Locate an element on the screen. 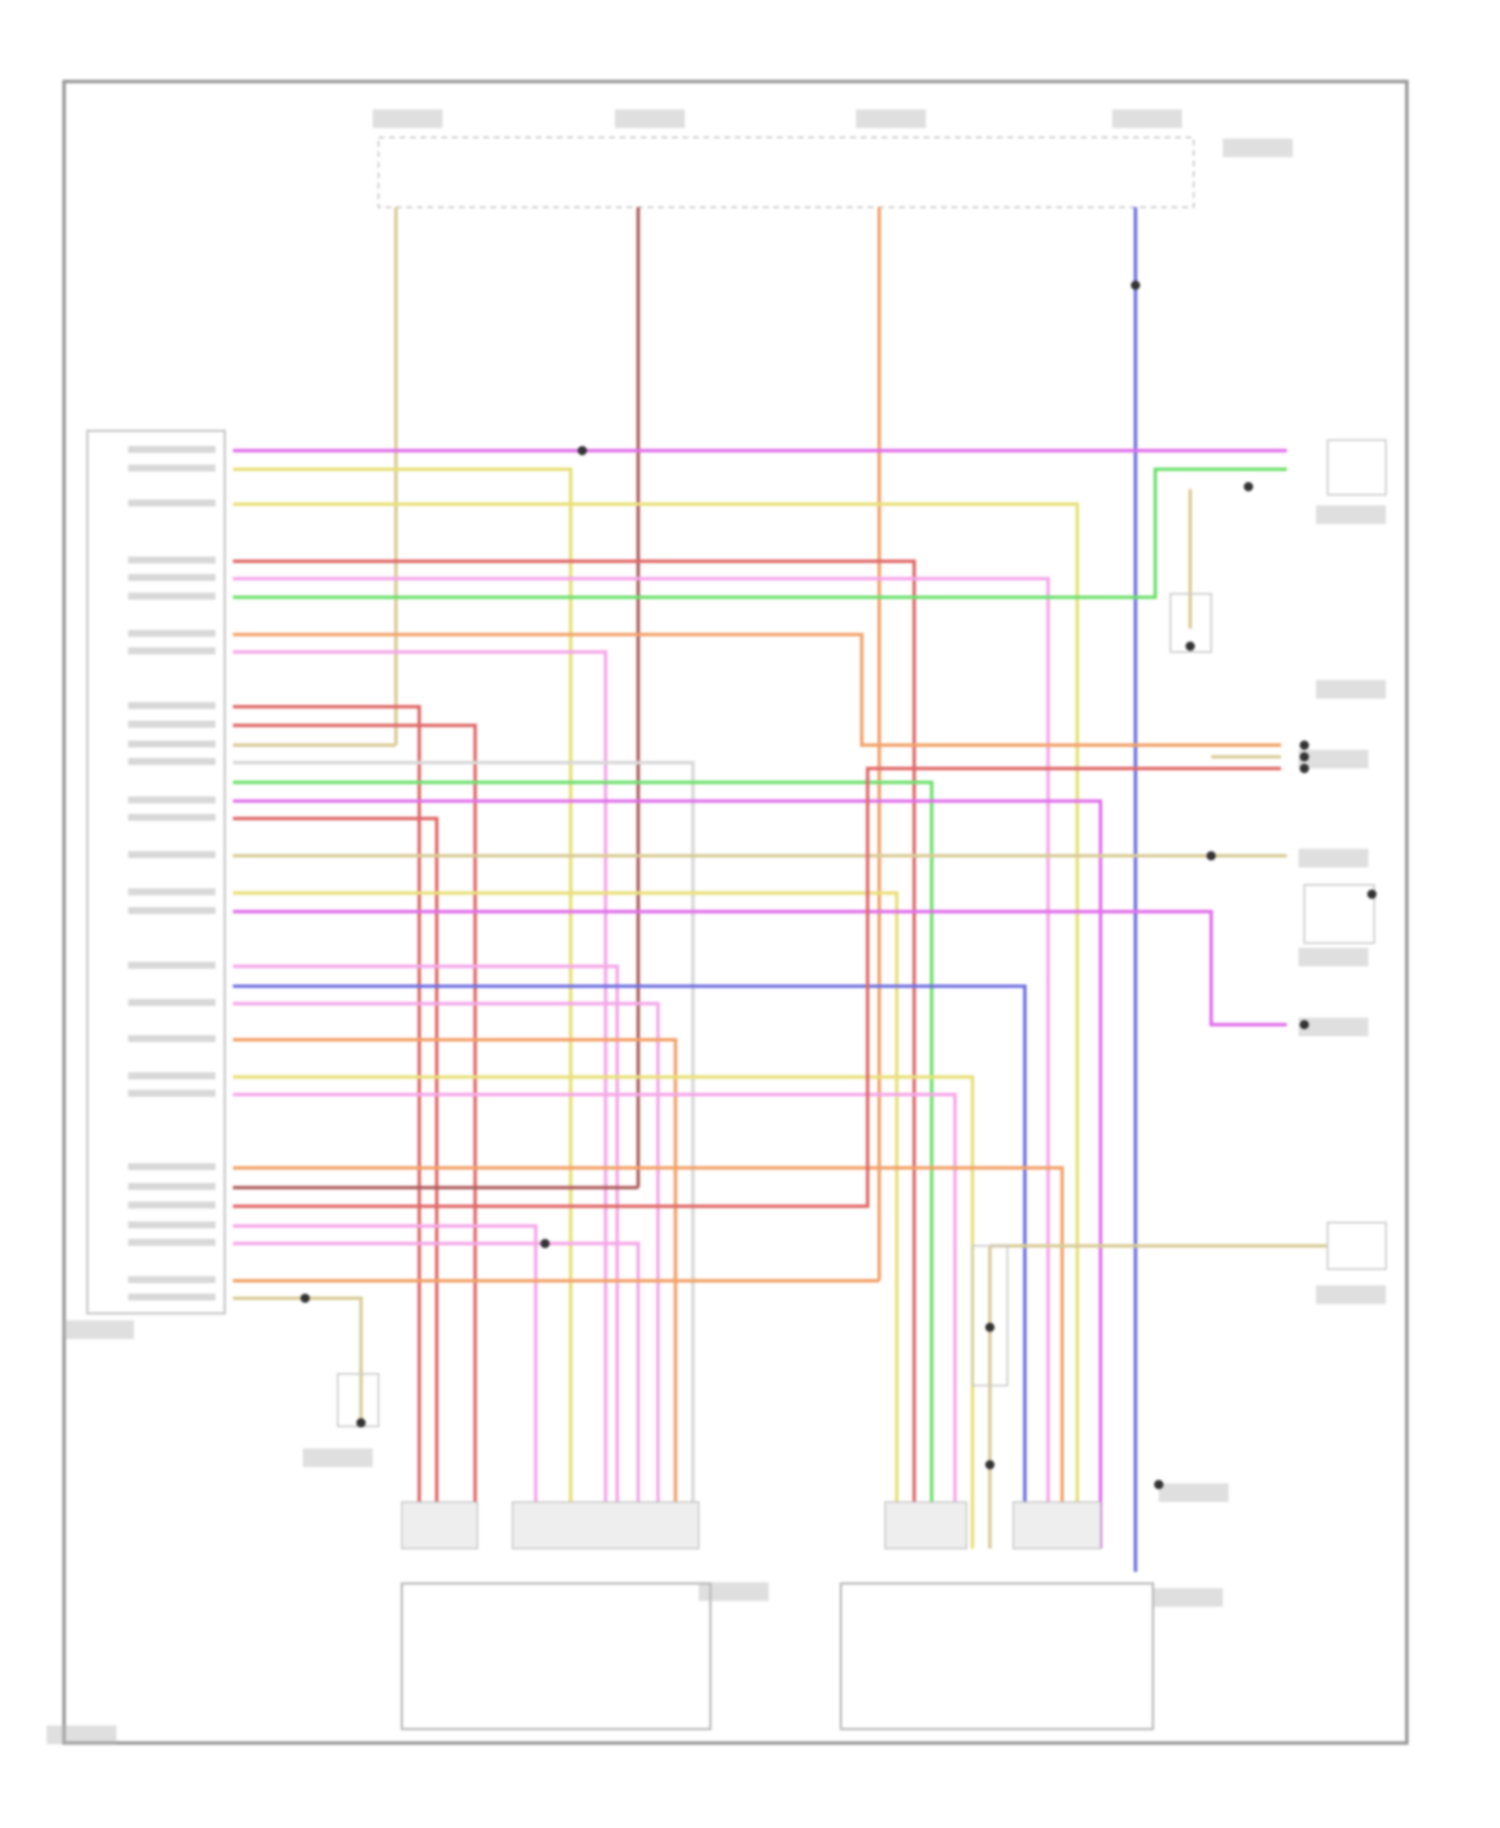  wire-magenta is located at coordinates (759, 968).